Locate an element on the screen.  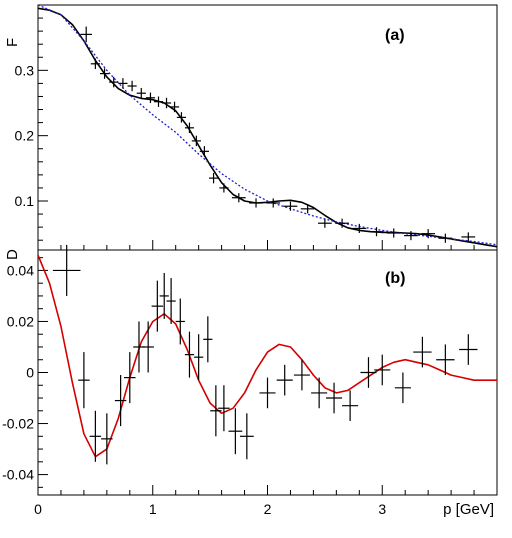
panel-a-ylabel: F is located at coordinates (12, 42).